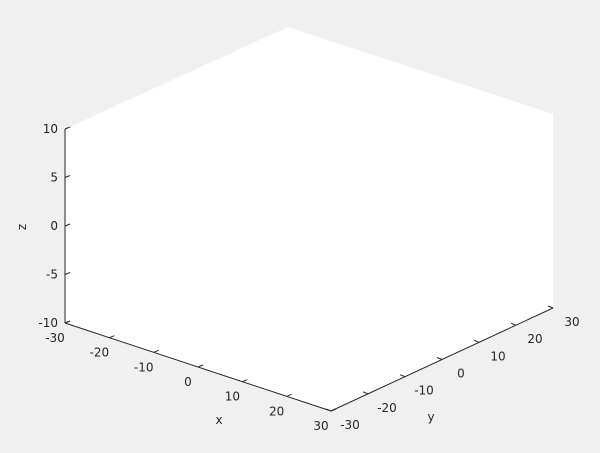 The width and height of the screenshot is (600, 453). I want to click on y-tick-label: 10, so click(497, 356).